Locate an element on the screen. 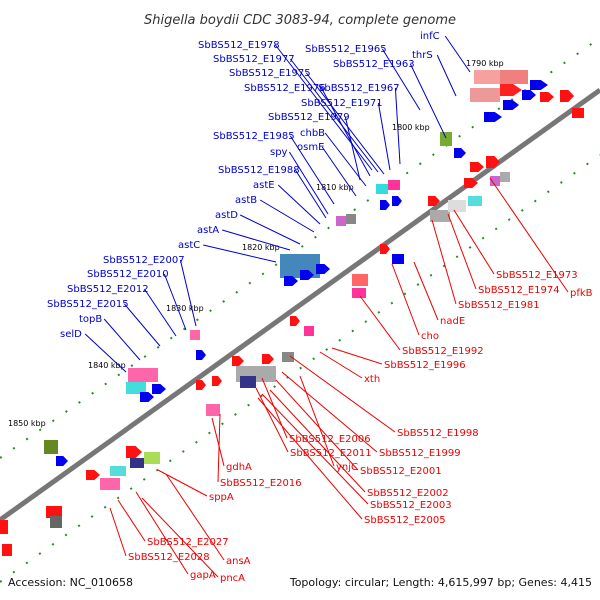 The height and width of the screenshot is (600, 600). gene-label: SbBS512_E1999 is located at coordinates (420, 453).